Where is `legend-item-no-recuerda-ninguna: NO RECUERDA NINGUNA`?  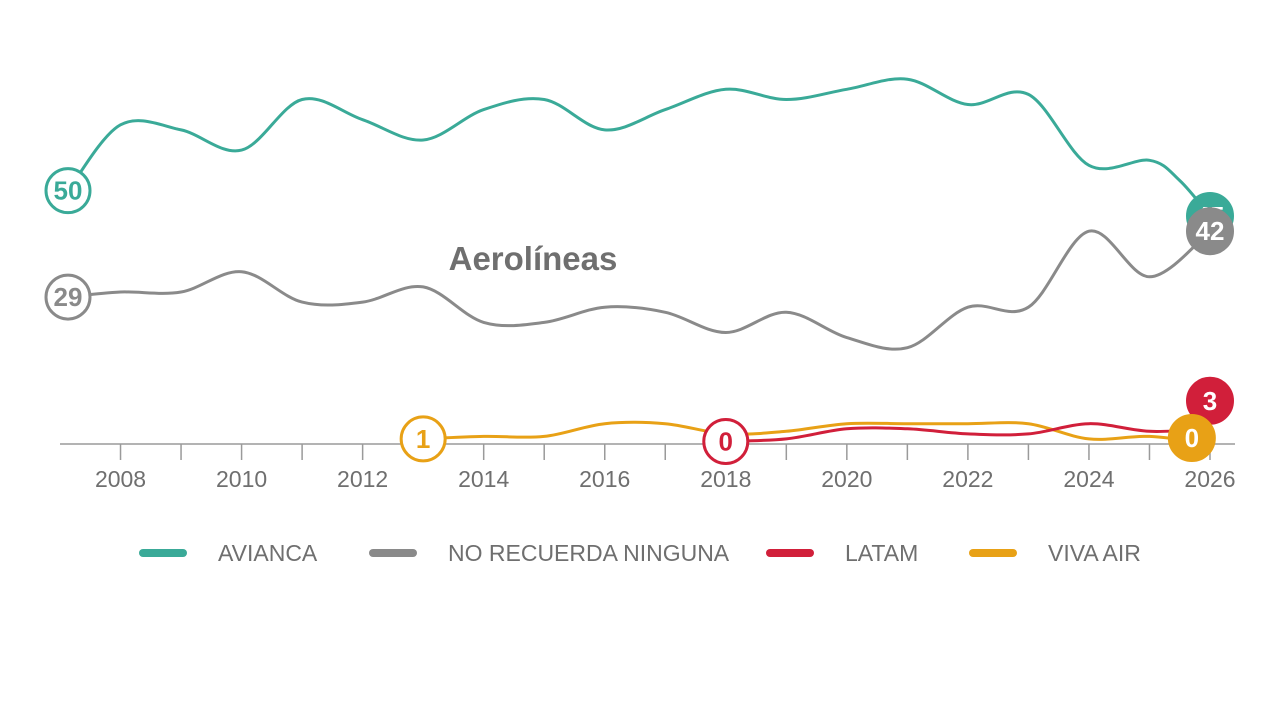 legend-item-no-recuerda-ninguna: NO RECUERDA NINGUNA is located at coordinates (549, 553).